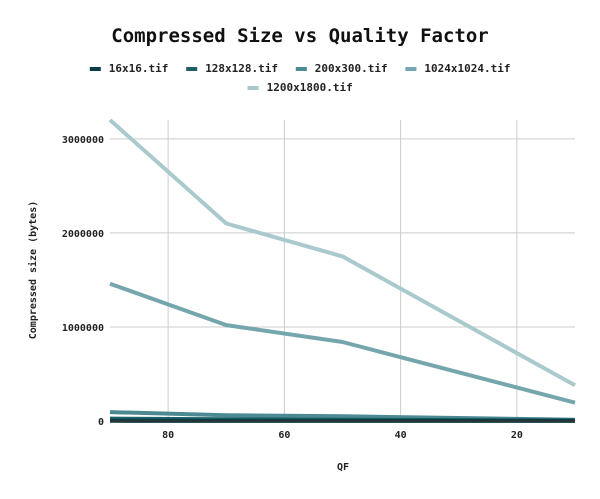  I want to click on legend-label: 128x128.tif, so click(241, 68).